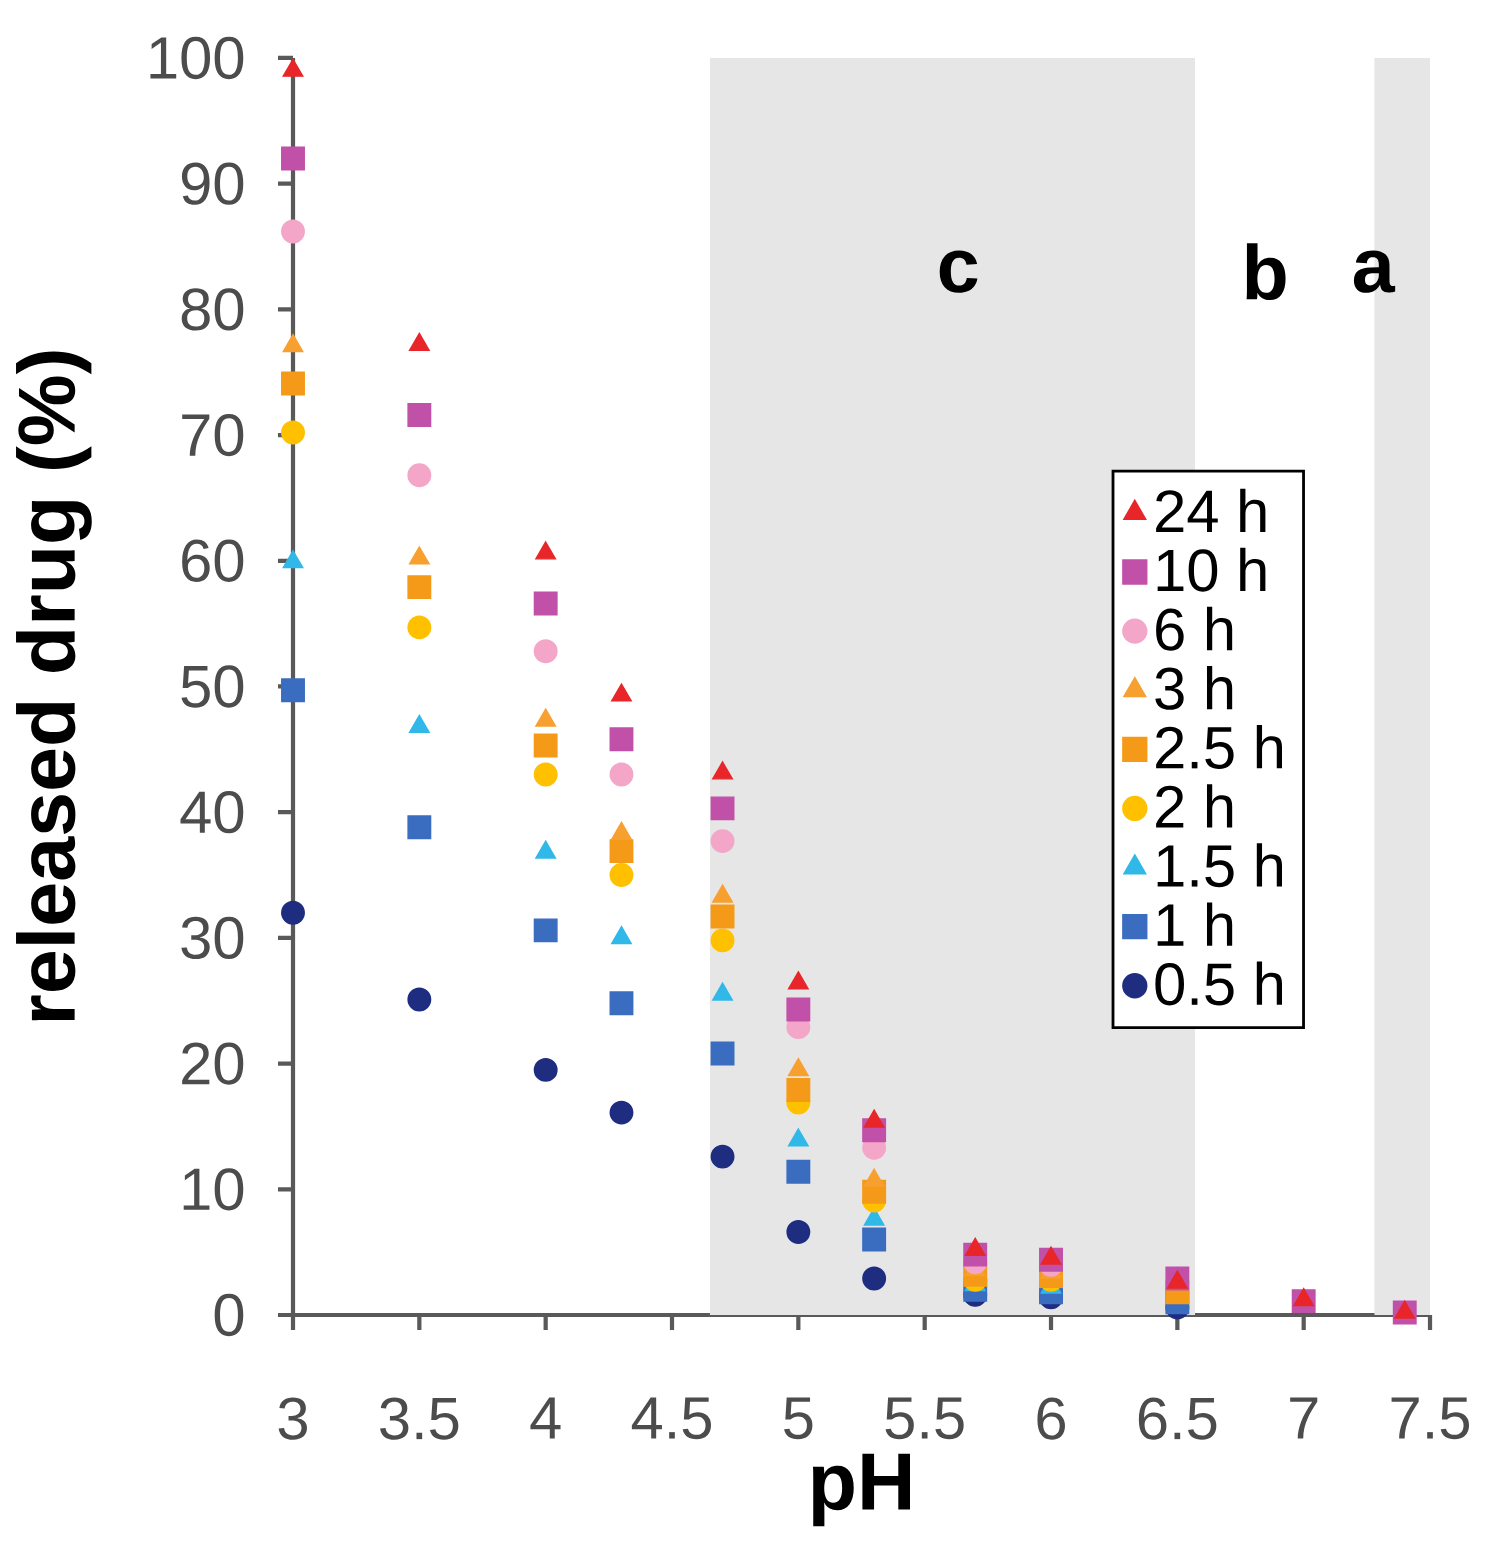 The height and width of the screenshot is (1557, 1489). I want to click on y-tick-label: 30, so click(212, 938).